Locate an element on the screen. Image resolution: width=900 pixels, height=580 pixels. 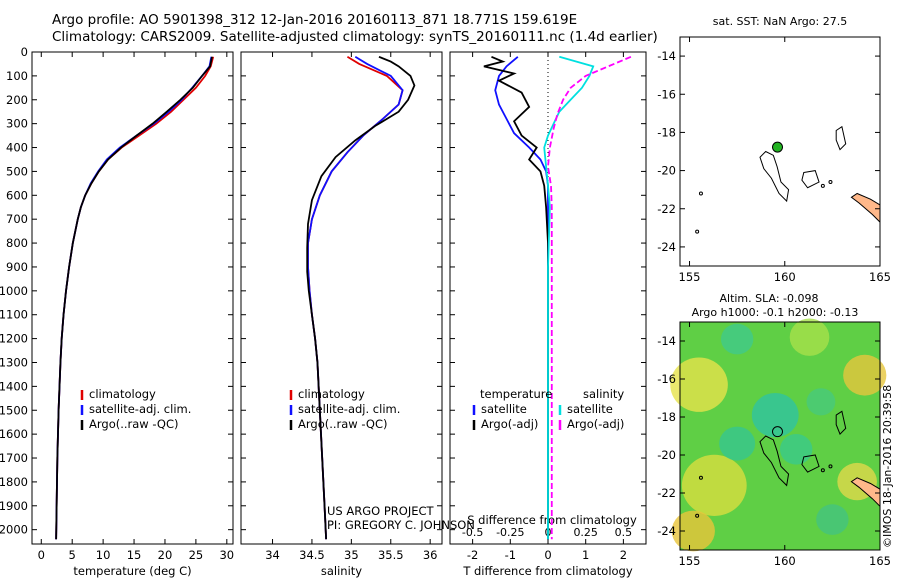
x-tick-label-difference: 2 is located at coordinates (623, 555).